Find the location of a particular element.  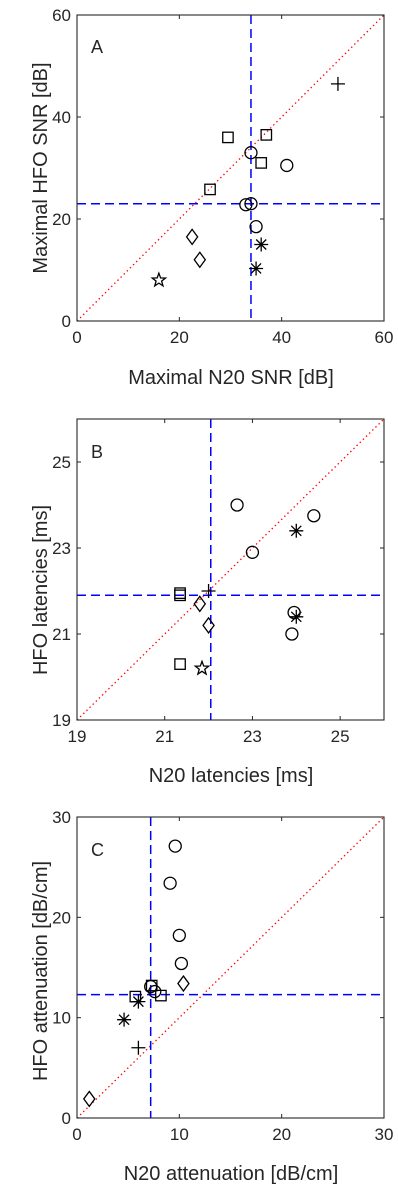

x-tick-label: 10 is located at coordinates (179, 1134).